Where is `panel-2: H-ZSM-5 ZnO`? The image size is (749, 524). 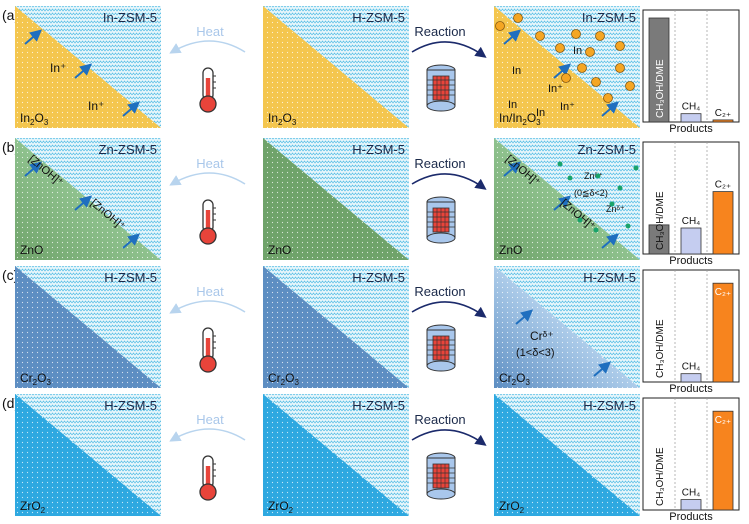
panel-2: H-ZSM-5 ZnO is located at coordinates (336, 199).